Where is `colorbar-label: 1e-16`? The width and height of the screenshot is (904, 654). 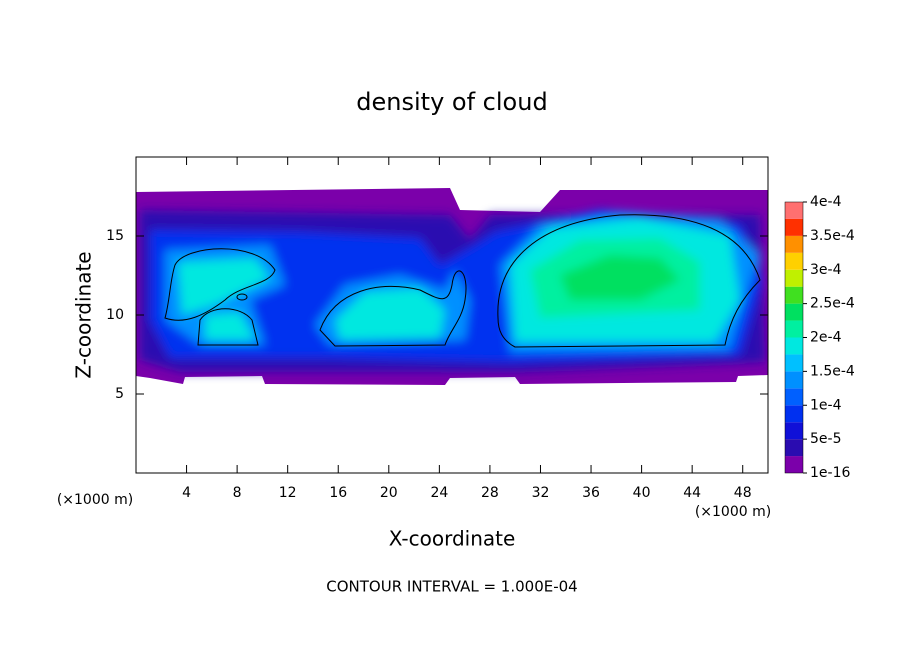 colorbar-label: 1e-16 is located at coordinates (830, 473).